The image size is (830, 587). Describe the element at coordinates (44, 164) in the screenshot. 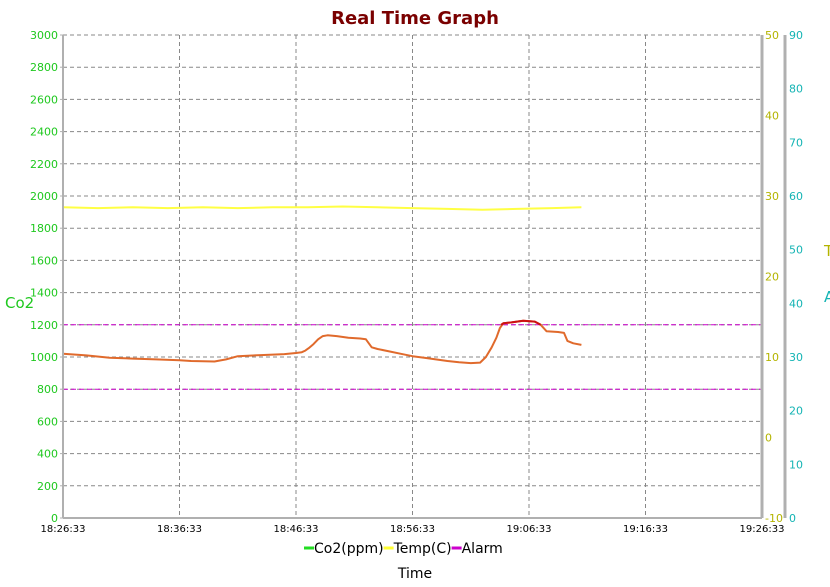

I see `y-tick-label-co2: 2200` at that location.